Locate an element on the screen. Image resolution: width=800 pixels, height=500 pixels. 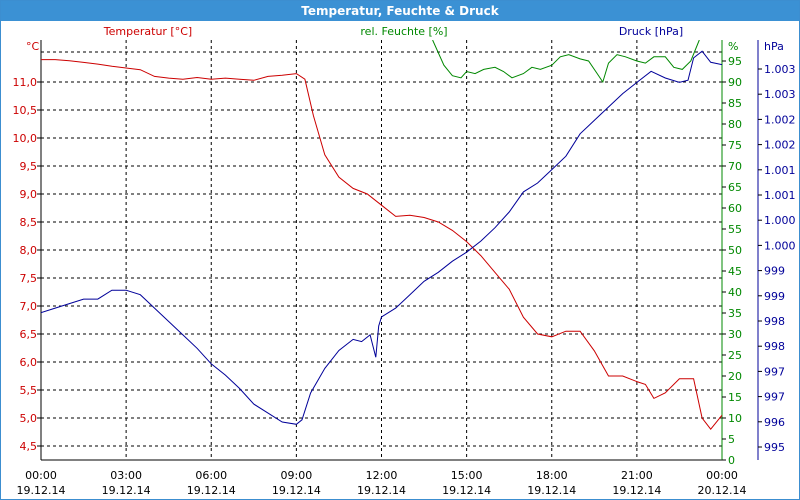
temperature-tick-label: 7,0 is located at coordinates (29, 306).